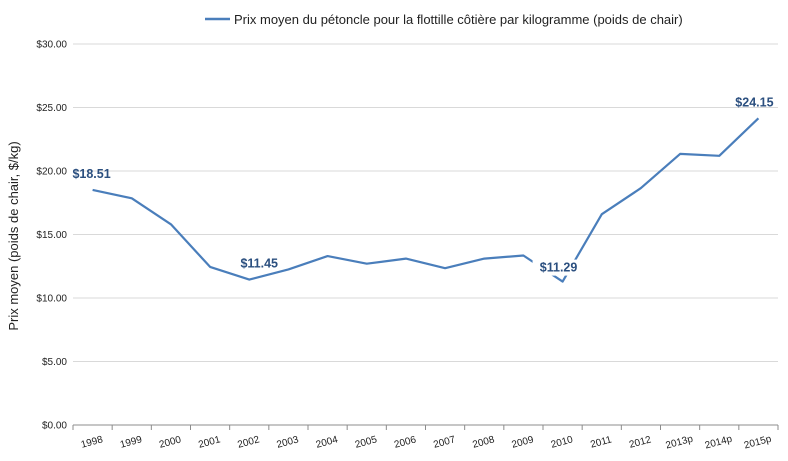  Describe the element at coordinates (209, 442) in the screenshot. I see `x-tick-label: 2001` at that location.